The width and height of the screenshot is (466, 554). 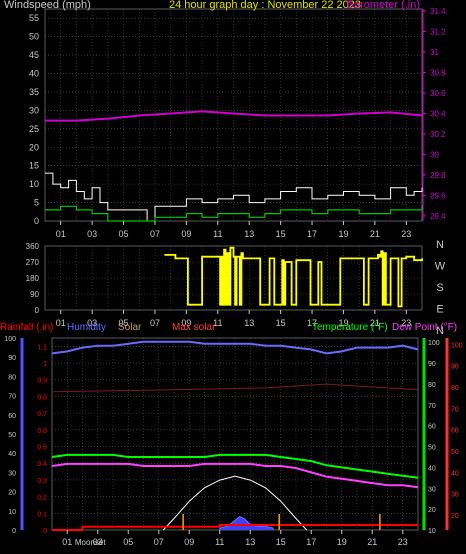 I want to click on baro-tick-label: 30.2, so click(x=438, y=134).